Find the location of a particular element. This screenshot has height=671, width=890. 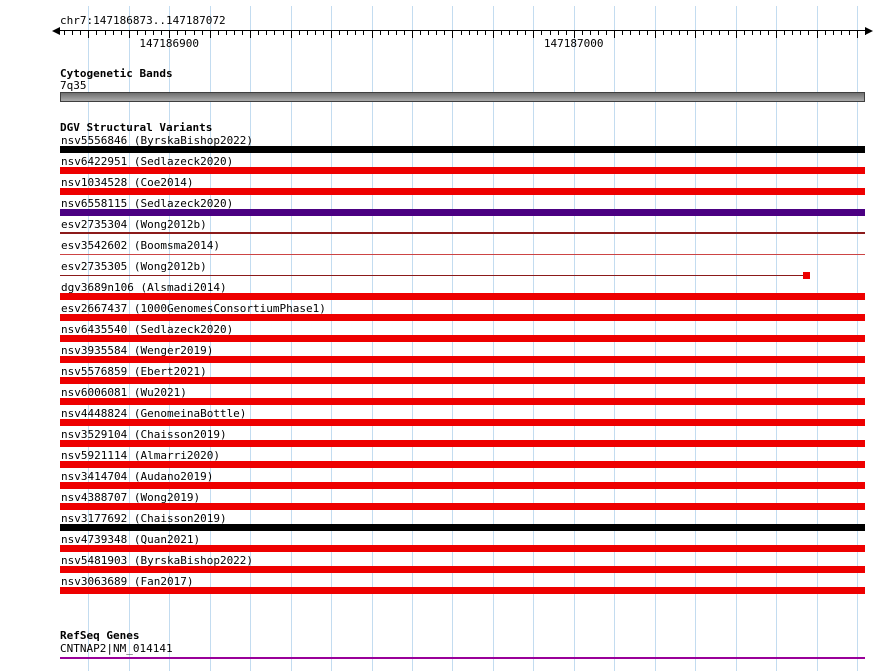

variant-label: nsv6006081 (Wu2021) is located at coordinates (124, 392).